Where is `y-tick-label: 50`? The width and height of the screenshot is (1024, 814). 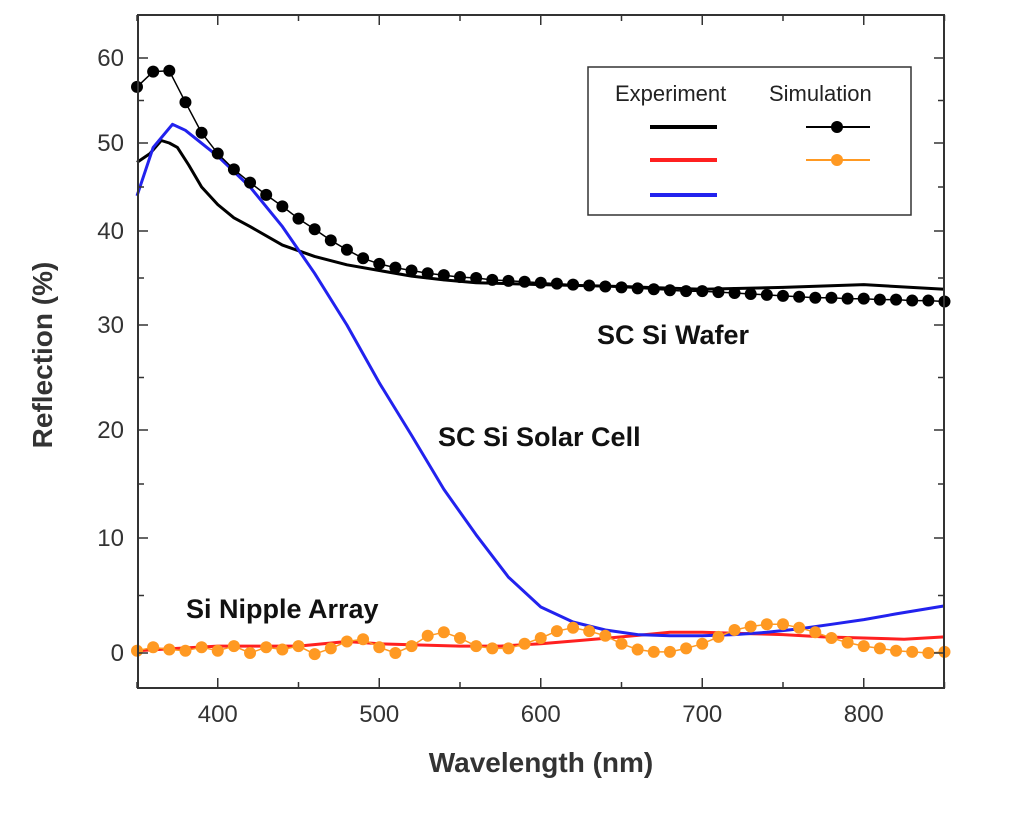 y-tick-label: 50 is located at coordinates (110, 143).